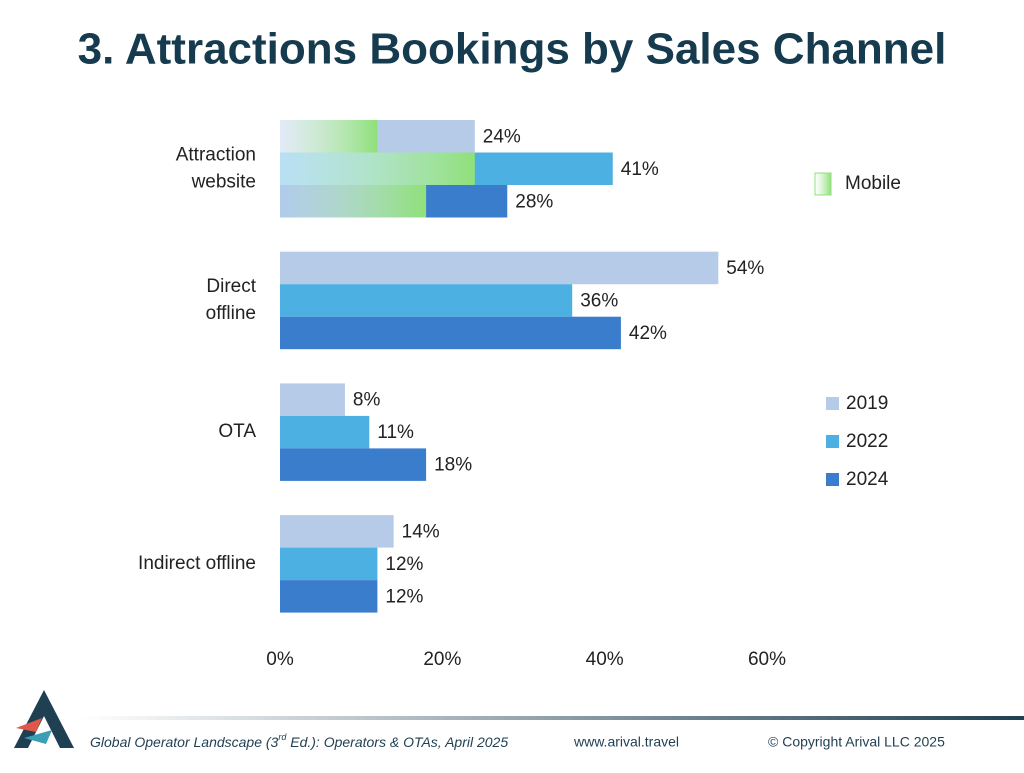 Image resolution: width=1024 pixels, height=773 pixels. Describe the element at coordinates (197, 563) in the screenshot. I see `category-label: Indirect offline` at that location.